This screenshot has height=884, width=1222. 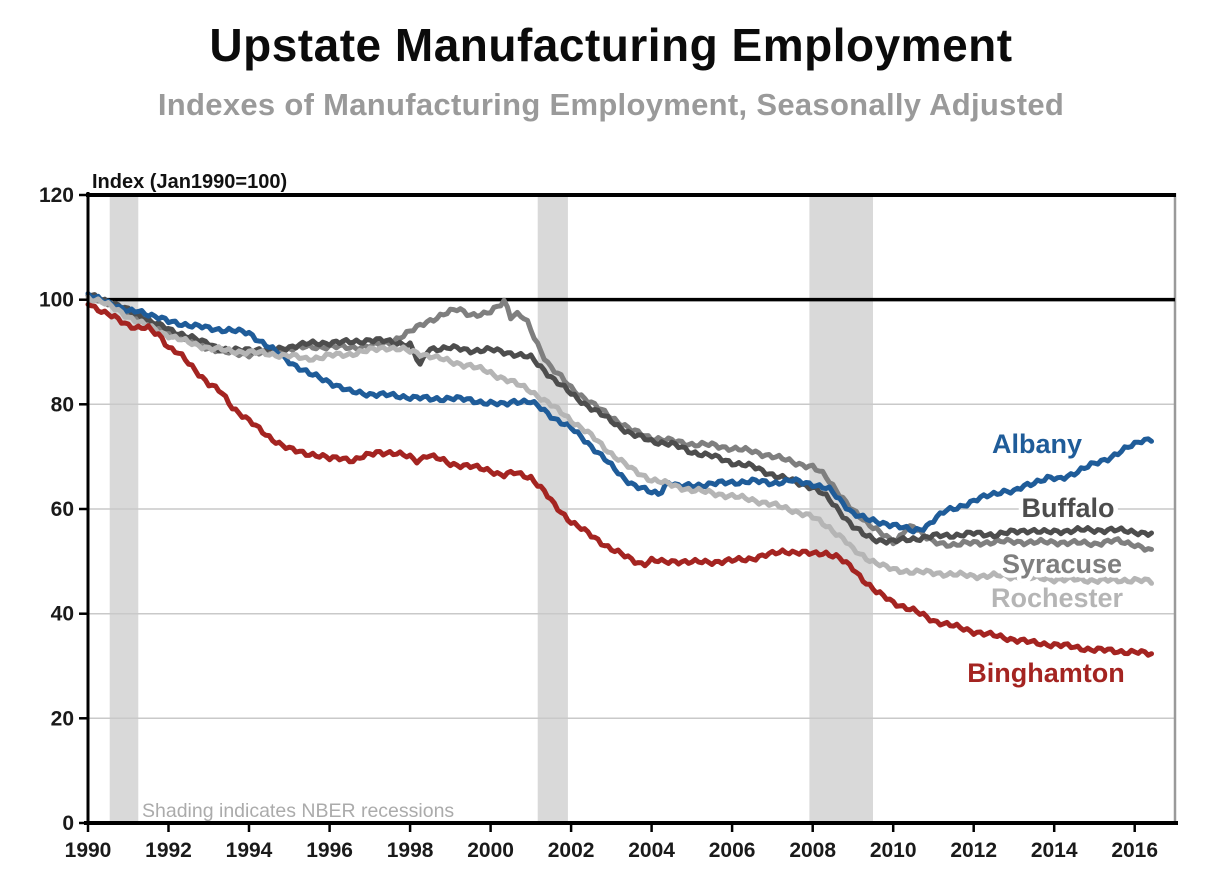 What do you see at coordinates (329, 850) in the screenshot?
I see `x-tick-label: 1996` at bounding box center [329, 850].